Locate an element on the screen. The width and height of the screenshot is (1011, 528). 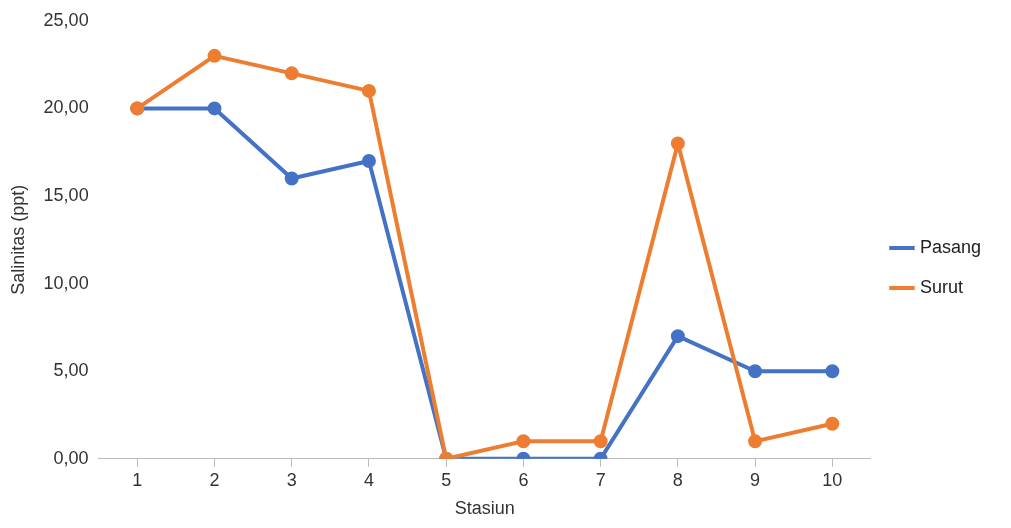
x-tick-label: 4 is located at coordinates (368, 479).